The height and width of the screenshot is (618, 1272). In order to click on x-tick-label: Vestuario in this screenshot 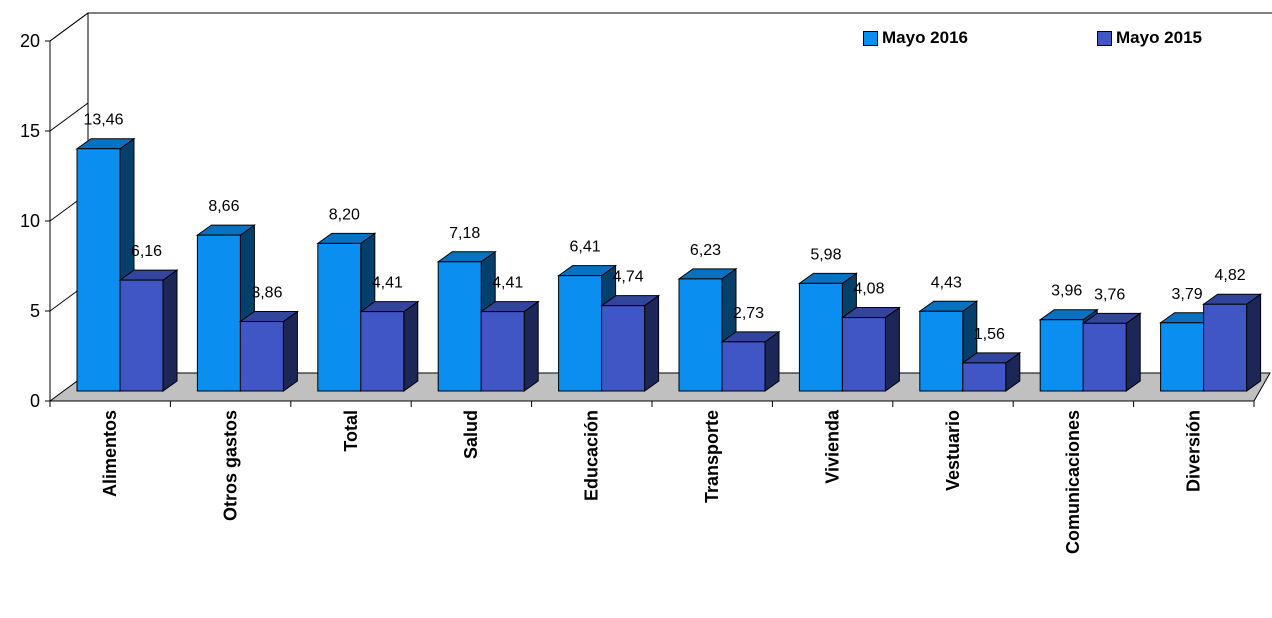, I will do `click(953, 450)`.